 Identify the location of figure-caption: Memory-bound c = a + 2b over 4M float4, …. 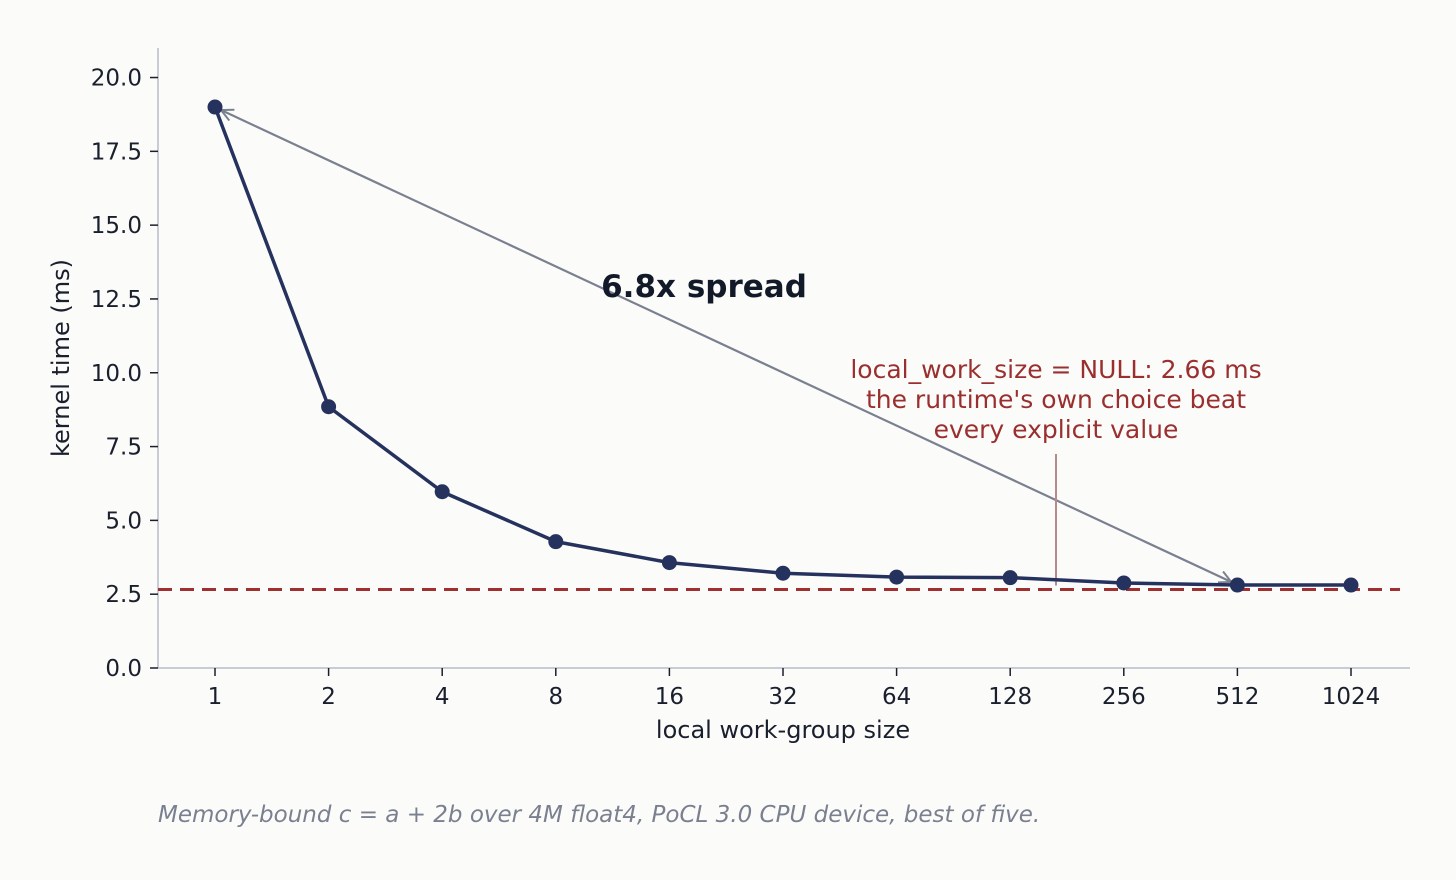
(599, 815).